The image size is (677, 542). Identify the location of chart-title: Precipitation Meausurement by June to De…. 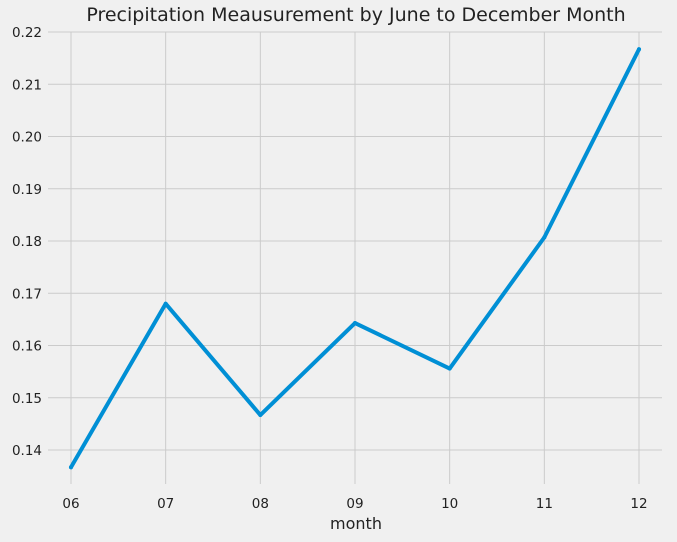
(355, 15).